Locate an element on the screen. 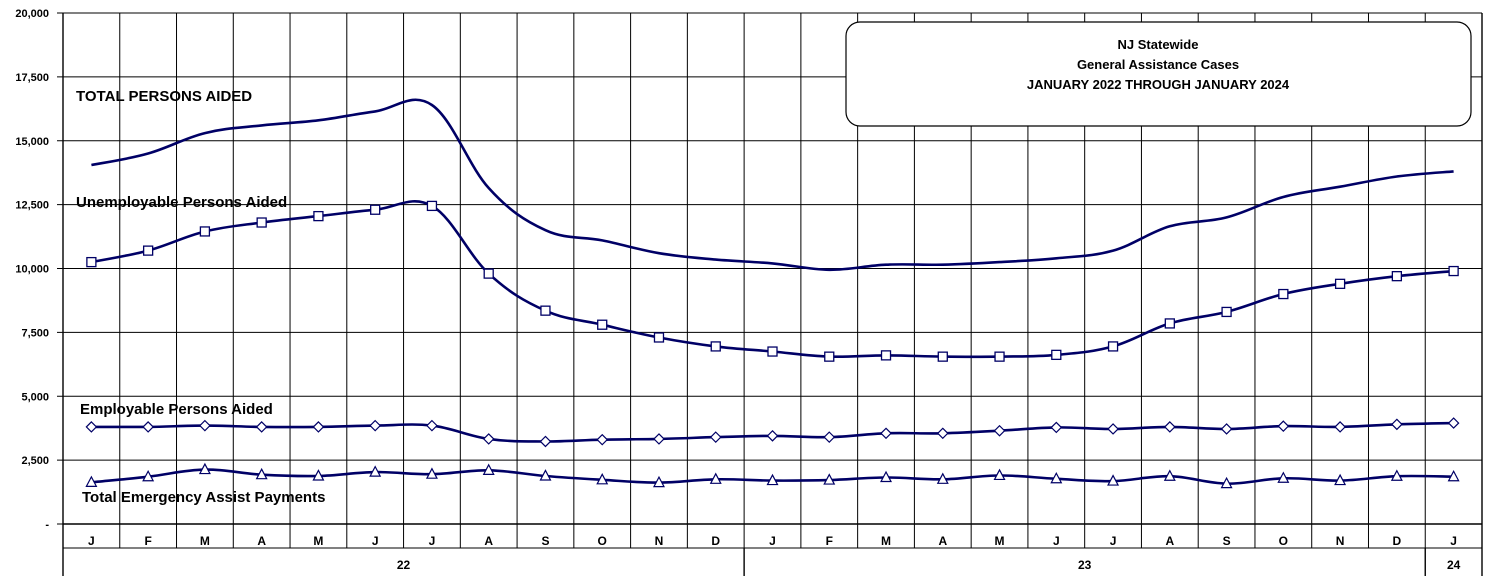 Image resolution: width=1487 pixels, height=576 pixels. y-tick-label: 7,500 is located at coordinates (35, 333).